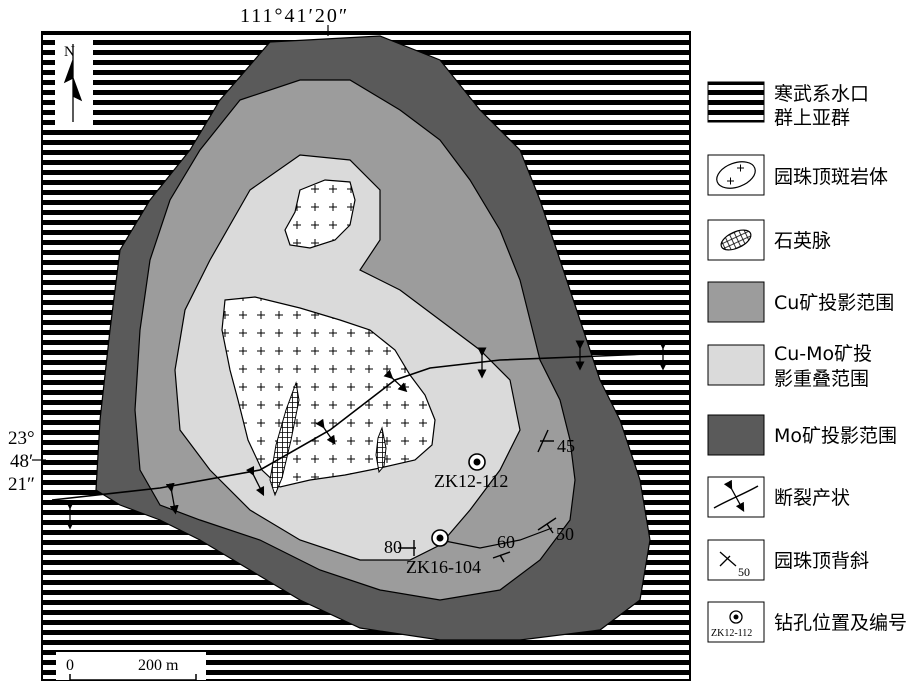 This screenshot has height=696, width=922. What do you see at coordinates (728, 559) in the screenshot?
I see `anticline-symbol-icon` at bounding box center [728, 559].